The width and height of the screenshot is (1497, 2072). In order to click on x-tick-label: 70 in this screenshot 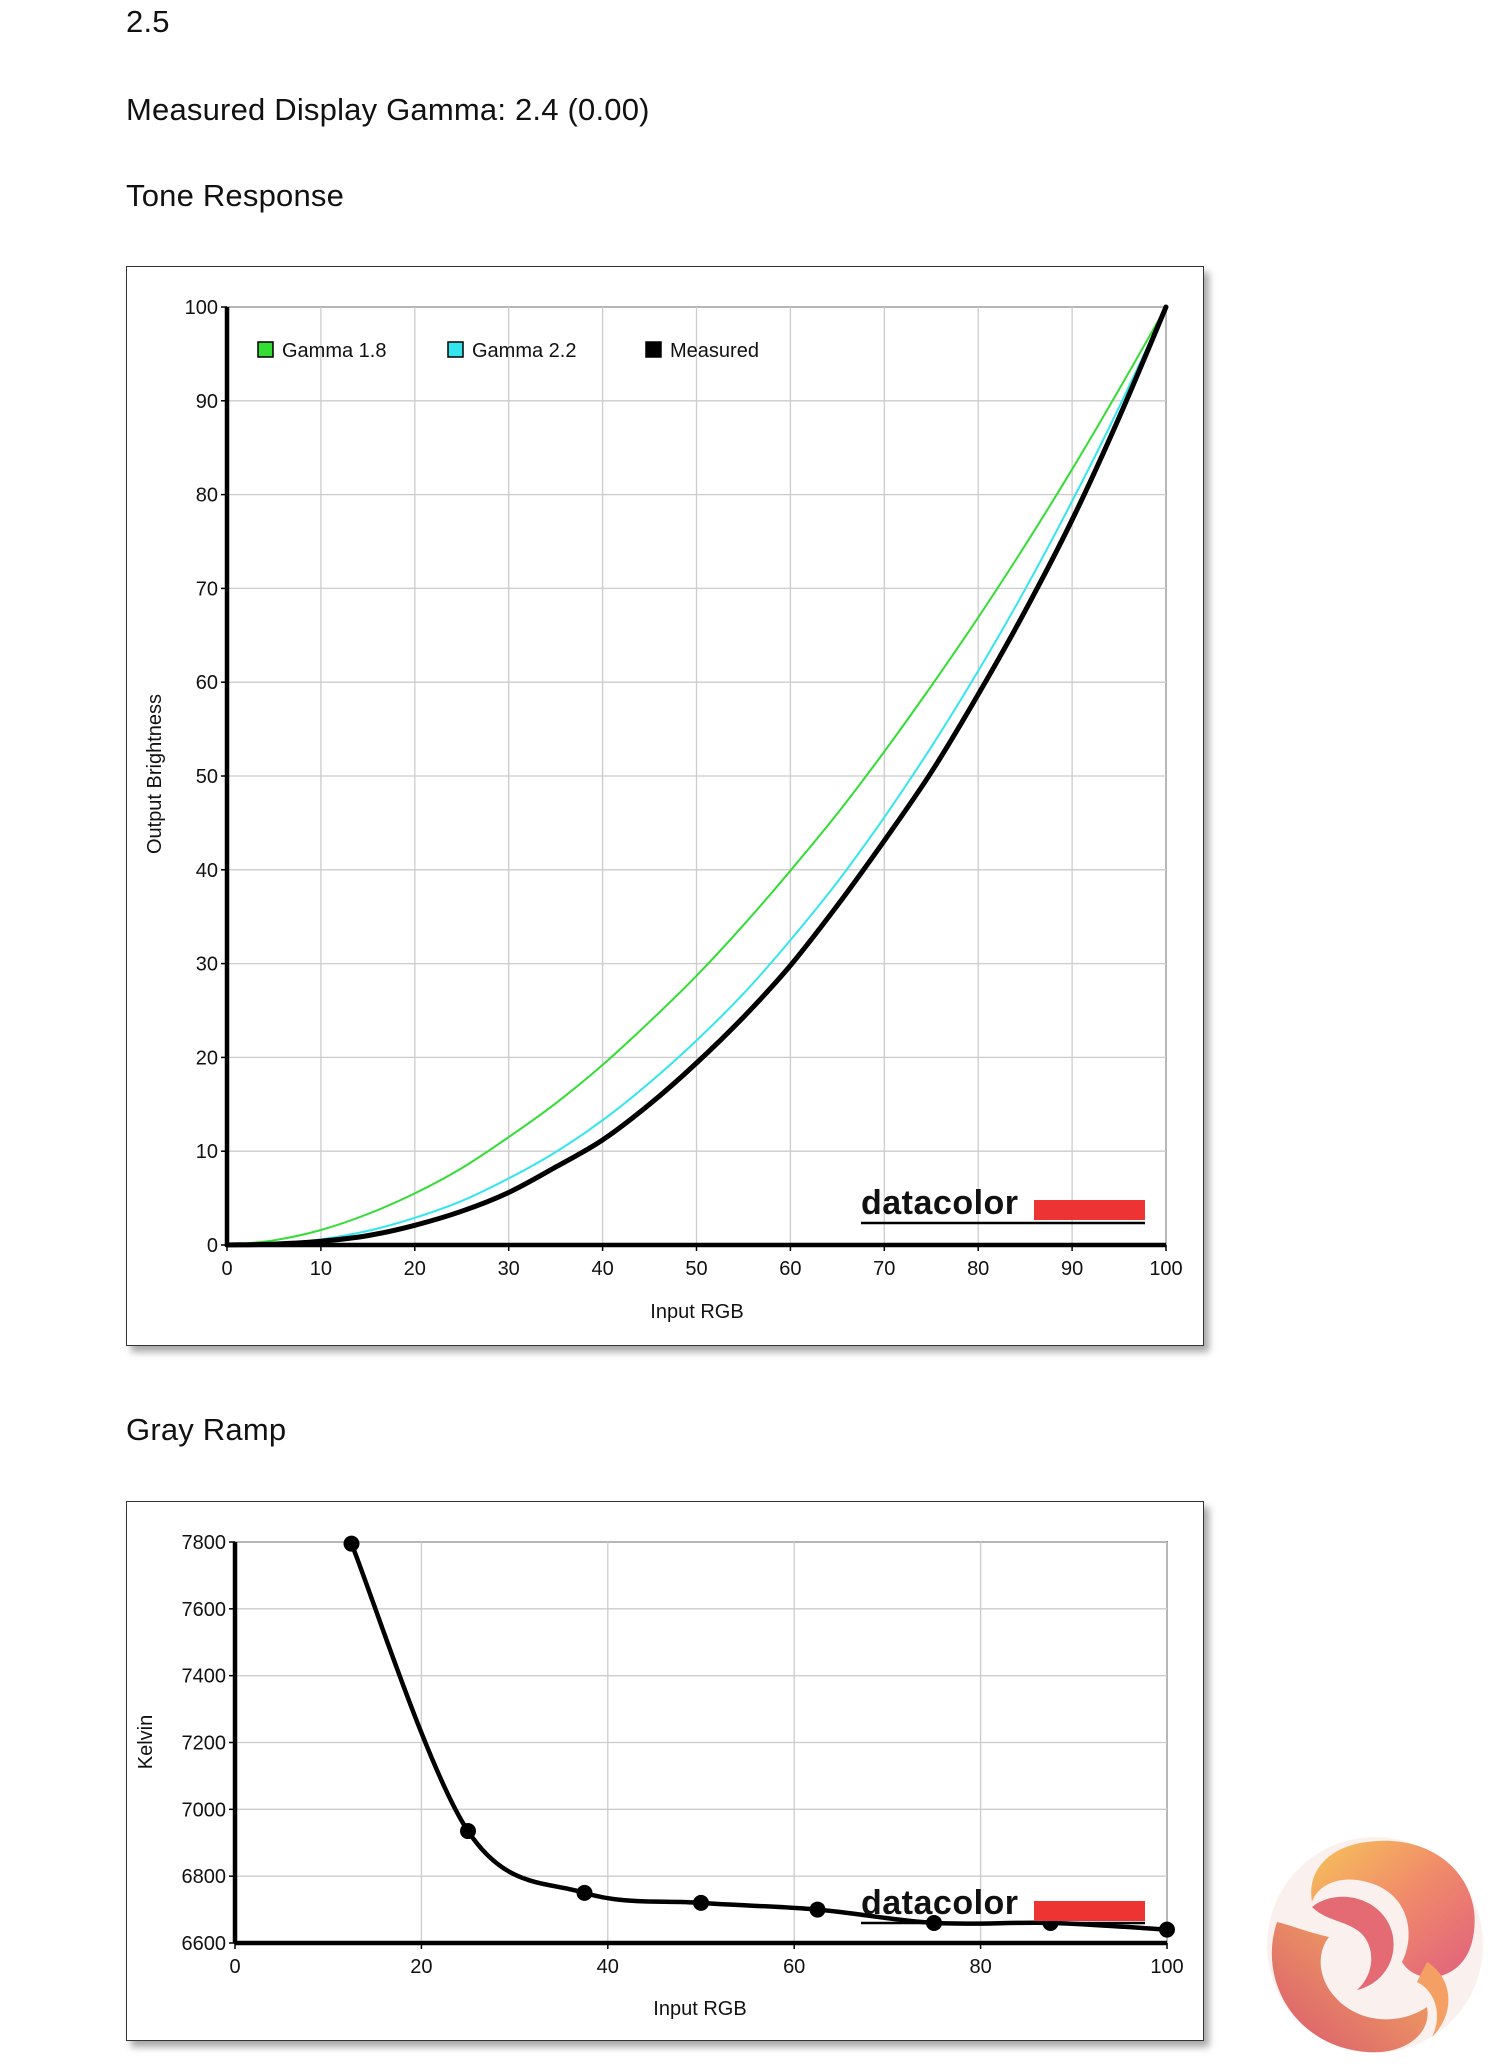, I will do `click(884, 1269)`.